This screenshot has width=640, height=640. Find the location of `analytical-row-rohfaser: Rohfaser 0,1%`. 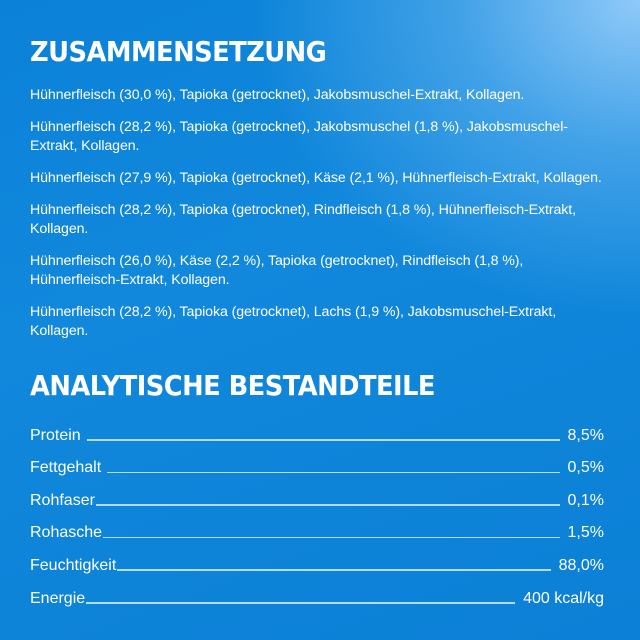

analytical-row-rohfaser: Rohfaser 0,1% is located at coordinates (317, 494).